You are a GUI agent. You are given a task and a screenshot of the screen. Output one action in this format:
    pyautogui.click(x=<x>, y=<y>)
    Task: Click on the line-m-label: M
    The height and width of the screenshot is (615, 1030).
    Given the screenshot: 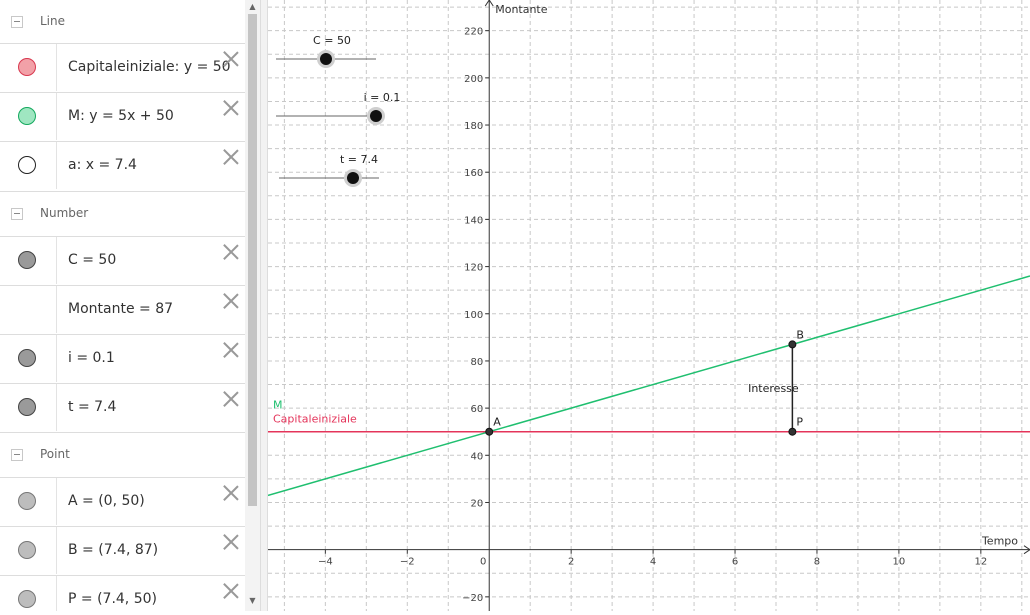 What is the action you would take?
    pyautogui.click(x=278, y=404)
    